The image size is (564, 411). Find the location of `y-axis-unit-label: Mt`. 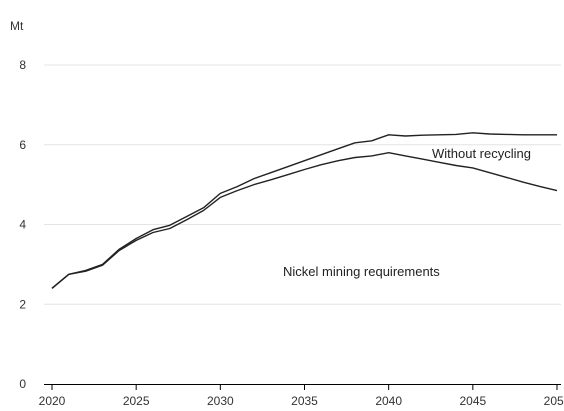

y-axis-unit-label: Mt is located at coordinates (17, 26).